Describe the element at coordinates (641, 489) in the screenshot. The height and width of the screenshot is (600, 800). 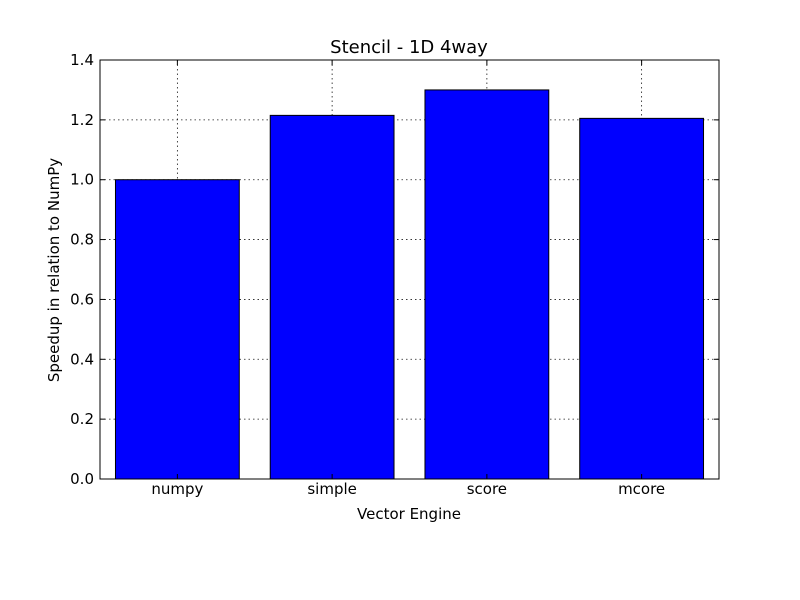
I see `x-tick-label-mcore: mcore` at that location.